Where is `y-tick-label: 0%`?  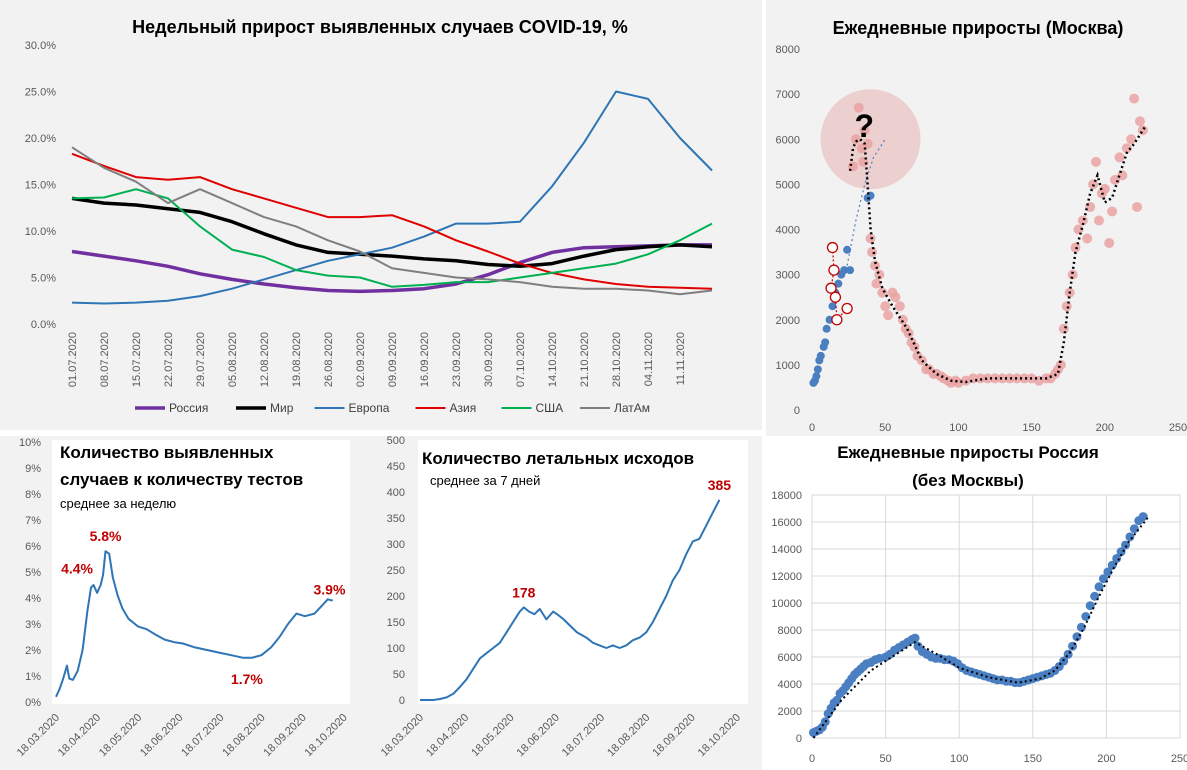 y-tick-label: 0% is located at coordinates (33, 703).